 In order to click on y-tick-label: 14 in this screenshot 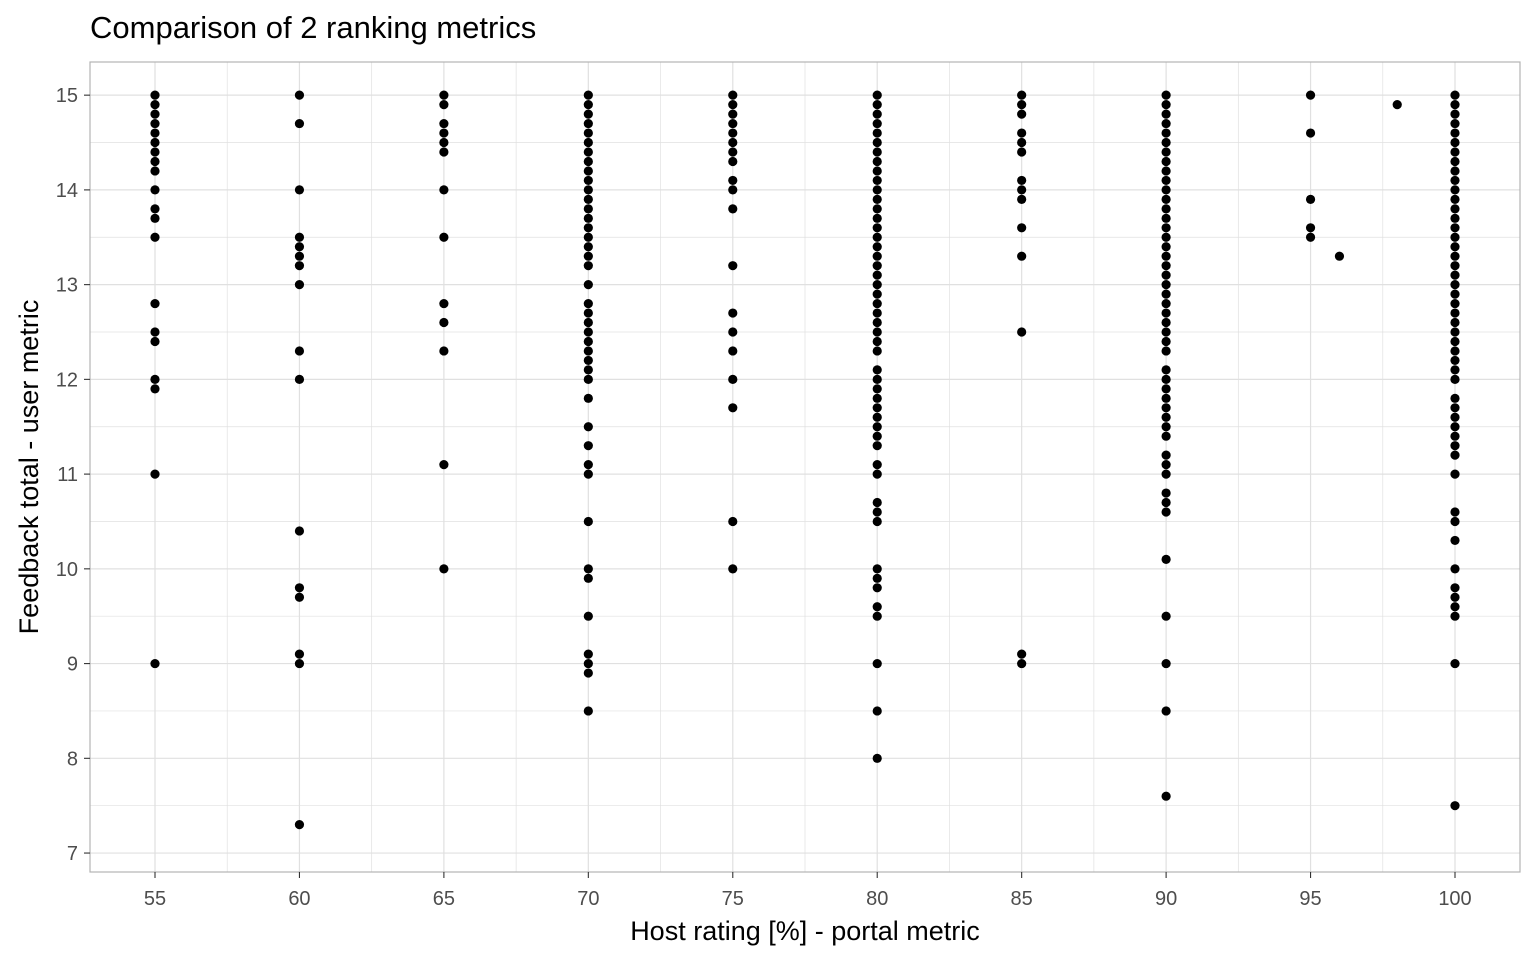, I will do `click(67, 191)`.